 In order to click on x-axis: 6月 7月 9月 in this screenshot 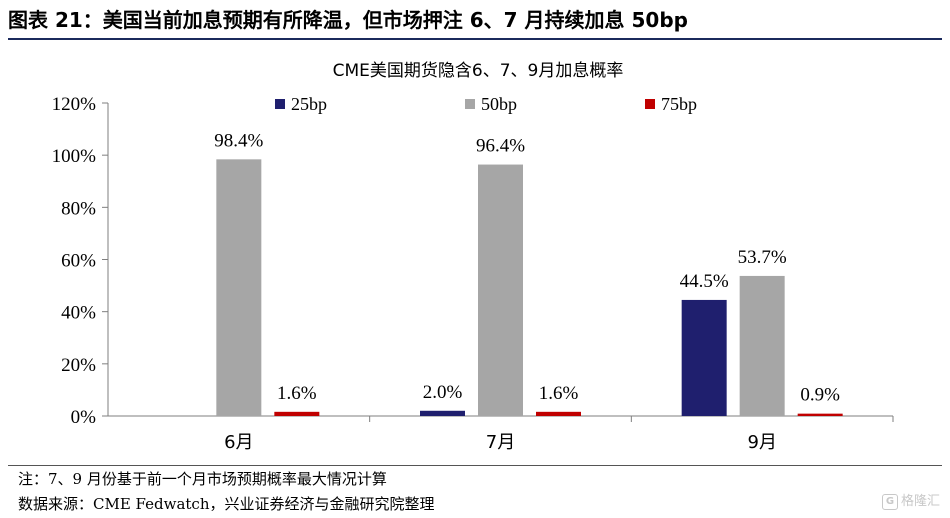, I will do `click(501, 434)`.